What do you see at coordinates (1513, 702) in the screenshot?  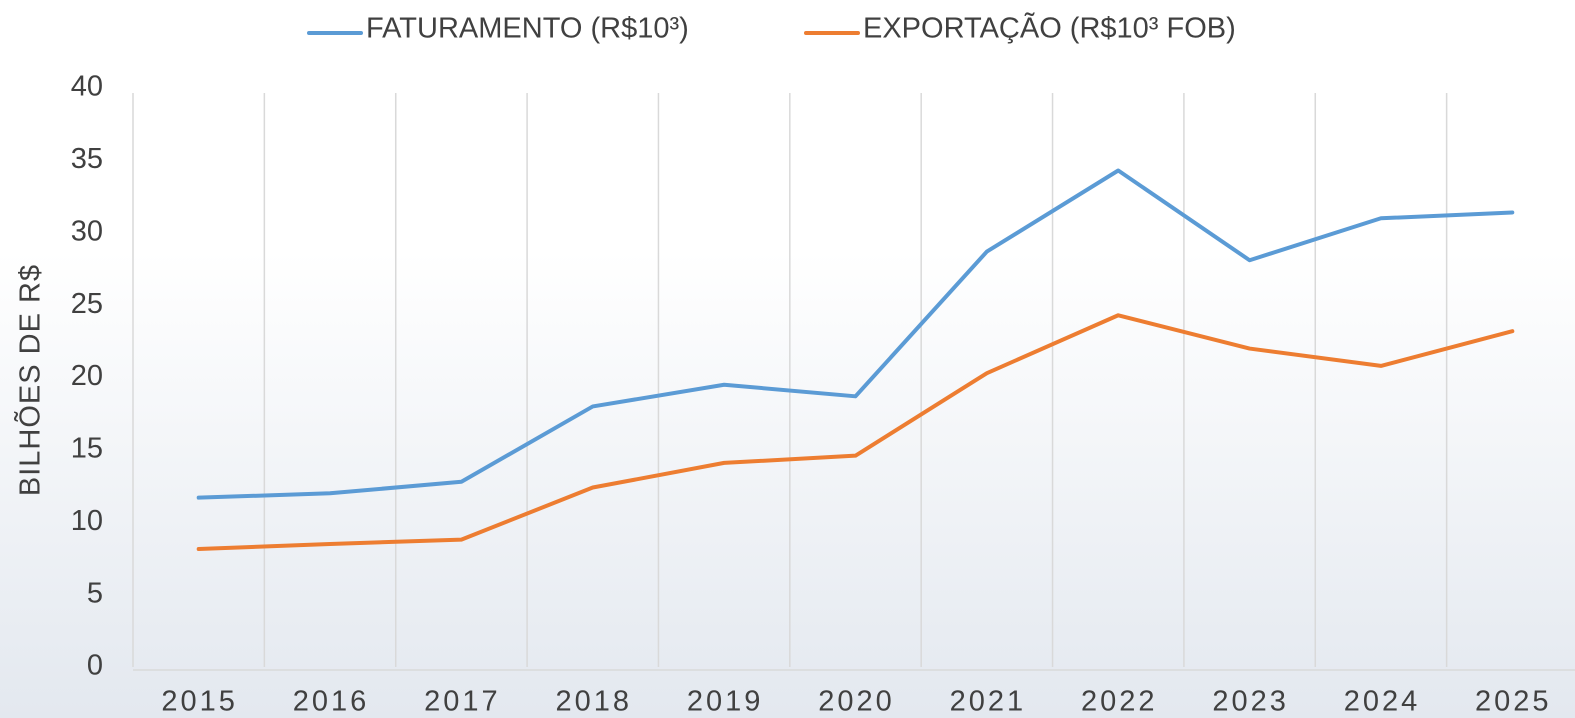 I see `x-tick-label: 2025` at bounding box center [1513, 702].